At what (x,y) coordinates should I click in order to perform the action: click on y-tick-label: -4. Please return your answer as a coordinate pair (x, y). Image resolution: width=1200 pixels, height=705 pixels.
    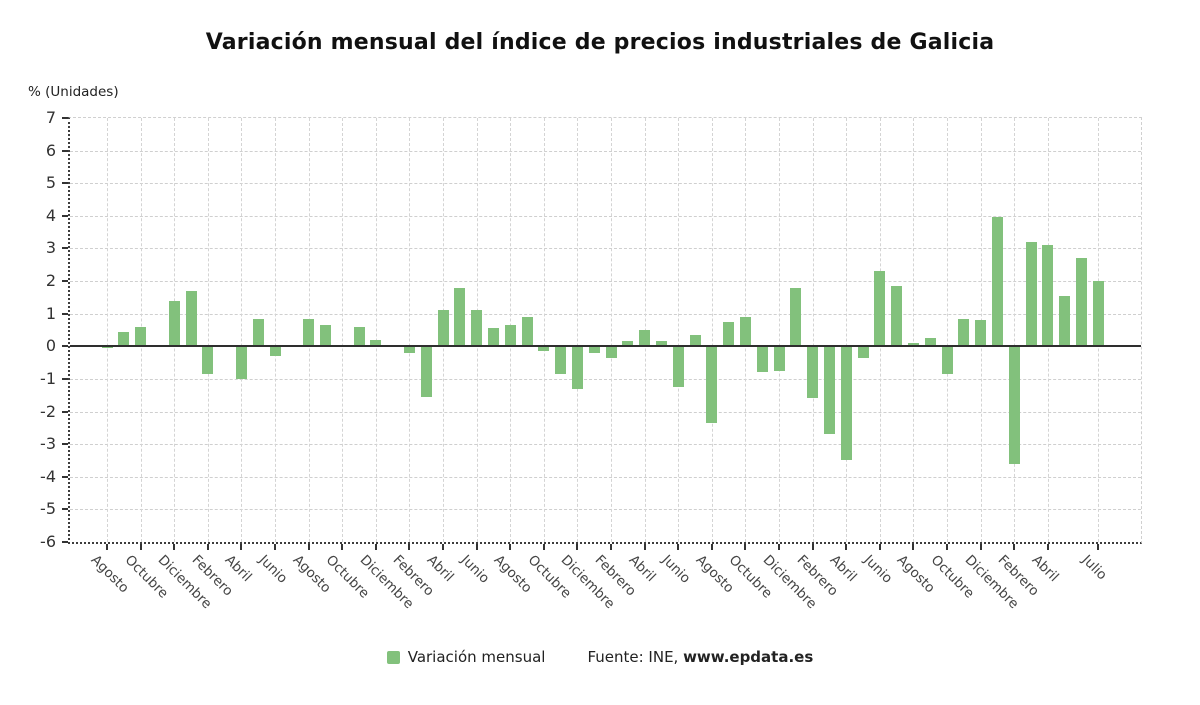
    Looking at the image, I should click on (48, 476).